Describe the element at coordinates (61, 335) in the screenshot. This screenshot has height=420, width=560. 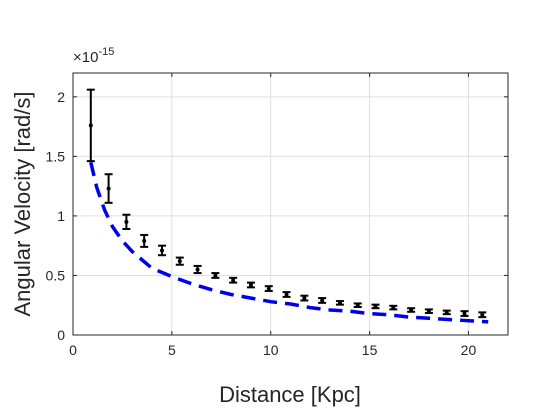
I see `y-tick-label: 0` at that location.